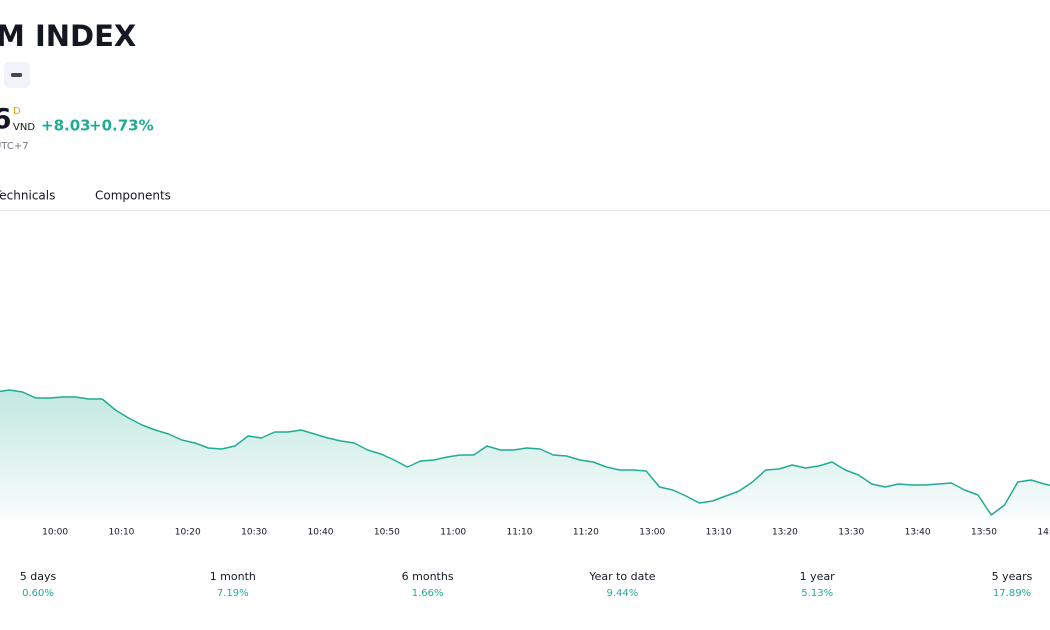 The height and width of the screenshot is (630, 1050). Describe the element at coordinates (16, 75) in the screenshot. I see `minus-icon` at that location.